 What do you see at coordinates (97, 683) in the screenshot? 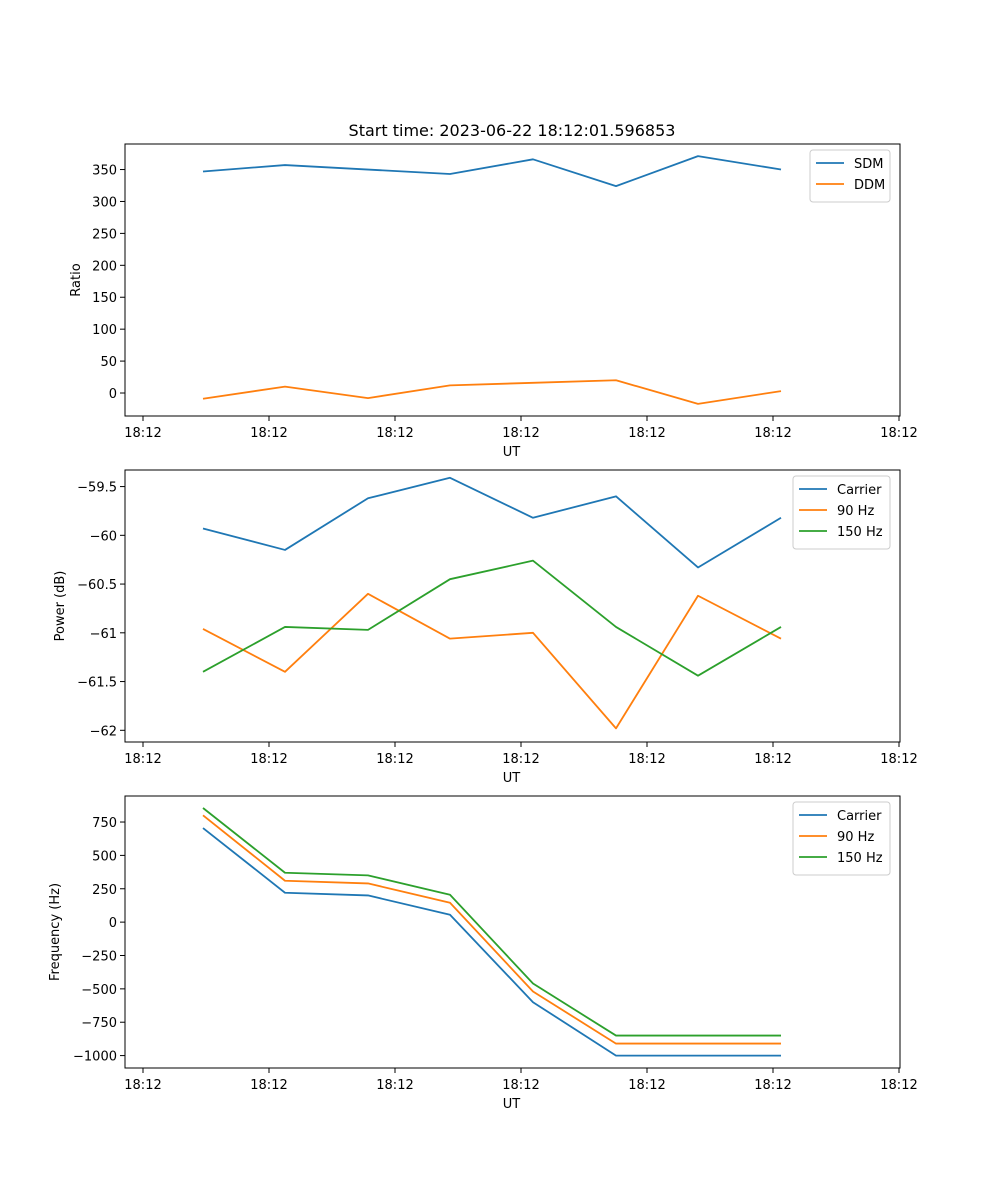
I see `y-tick-label: −61.5` at bounding box center [97, 683].